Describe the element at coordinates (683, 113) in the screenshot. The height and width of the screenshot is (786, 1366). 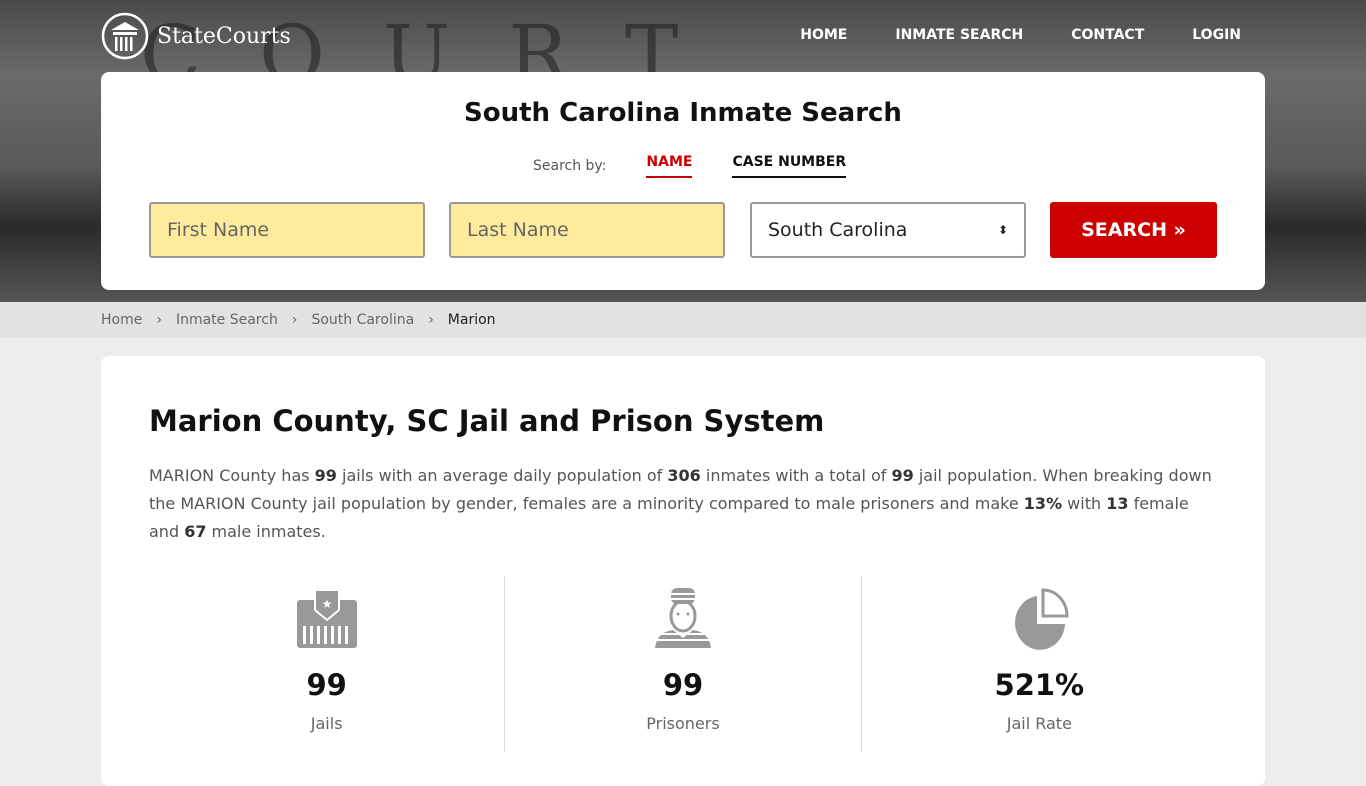
I see `search-title: South Carolina Inmate Search` at that location.